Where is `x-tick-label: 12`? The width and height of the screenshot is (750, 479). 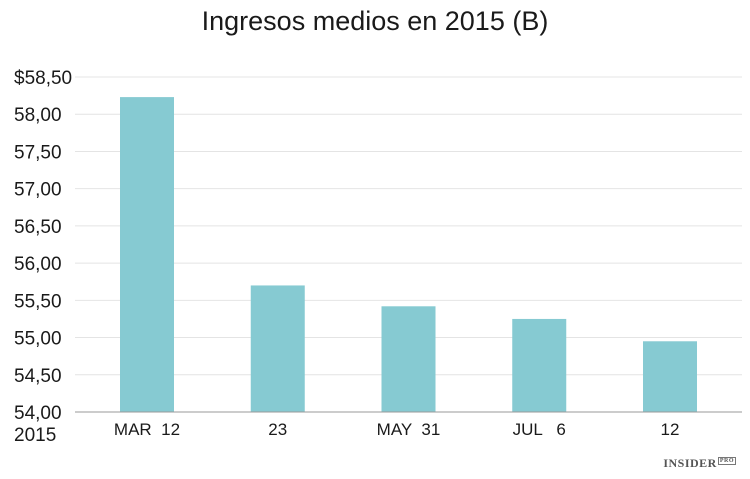
x-tick-label: 12 is located at coordinates (670, 429).